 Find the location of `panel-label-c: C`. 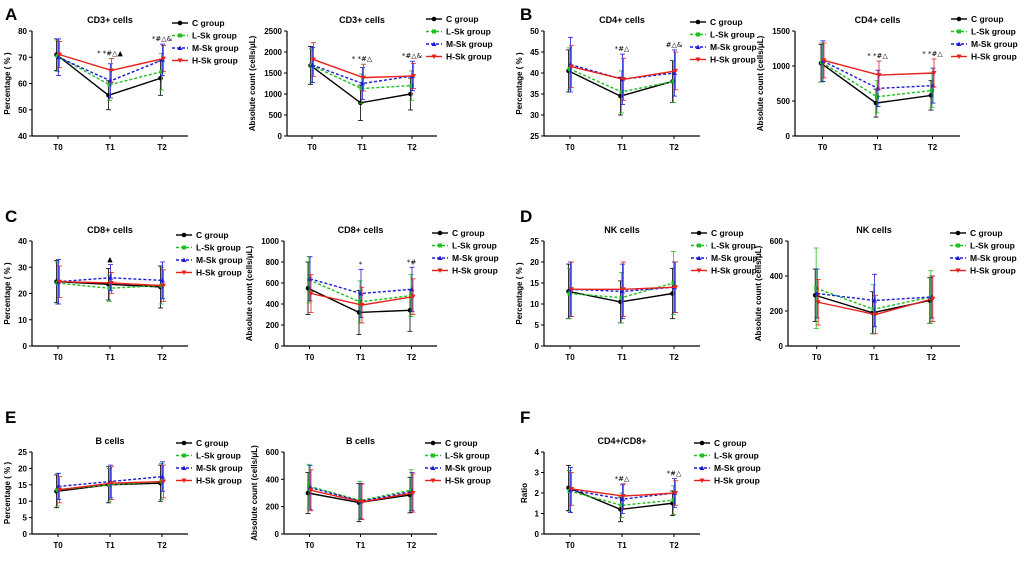

panel-label-c: C is located at coordinates (11, 216).